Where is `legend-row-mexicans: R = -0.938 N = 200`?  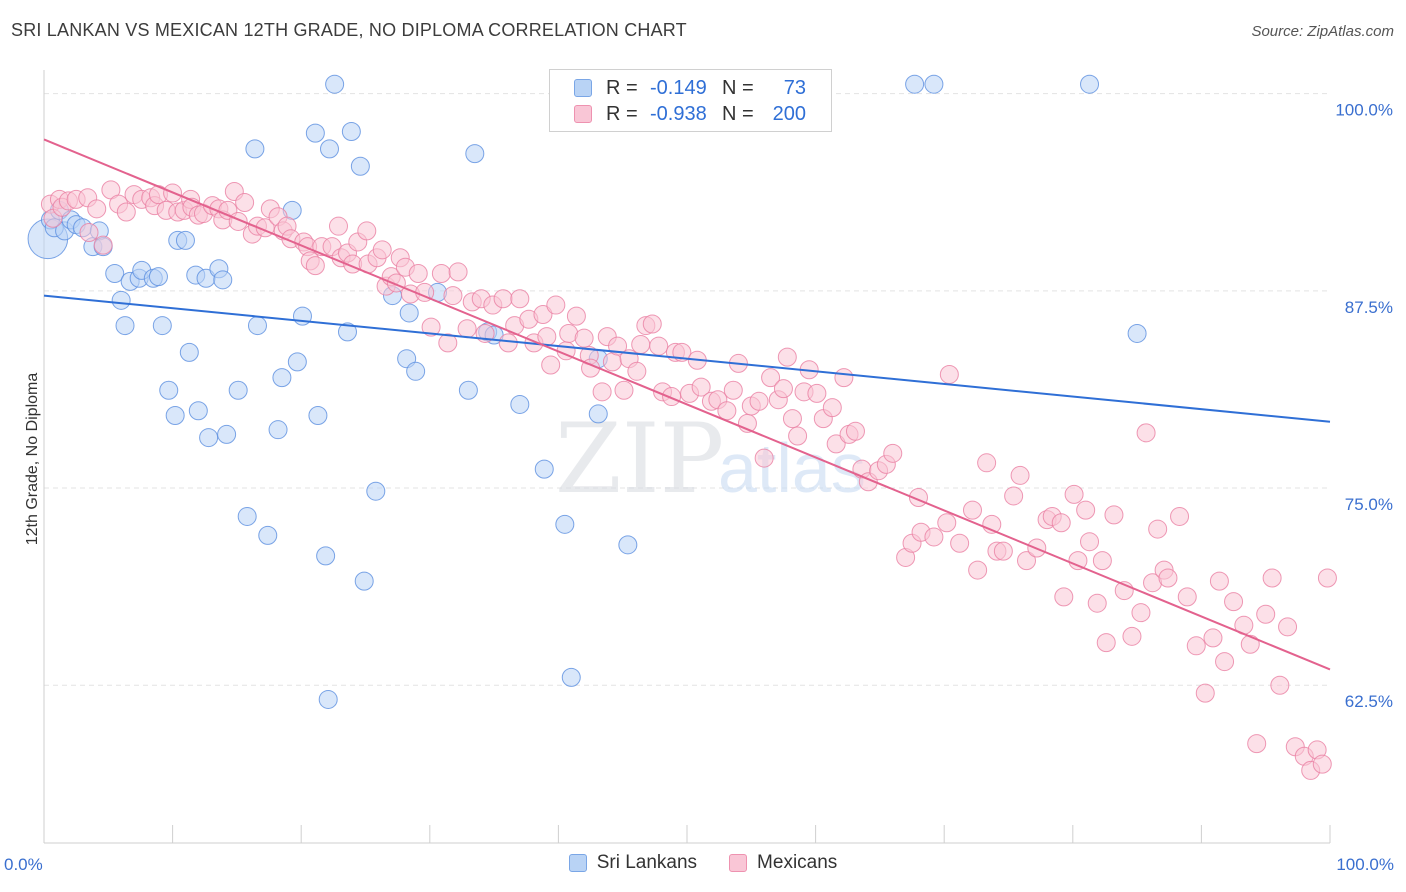 legend-row-mexicans: R = -0.938 N = 200 is located at coordinates (690, 114).